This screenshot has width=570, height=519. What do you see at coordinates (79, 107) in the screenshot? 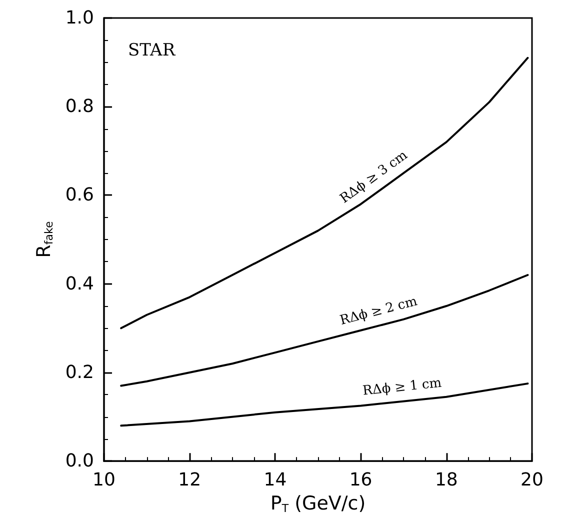
I see `y-tick-label: 0.8` at bounding box center [79, 107].